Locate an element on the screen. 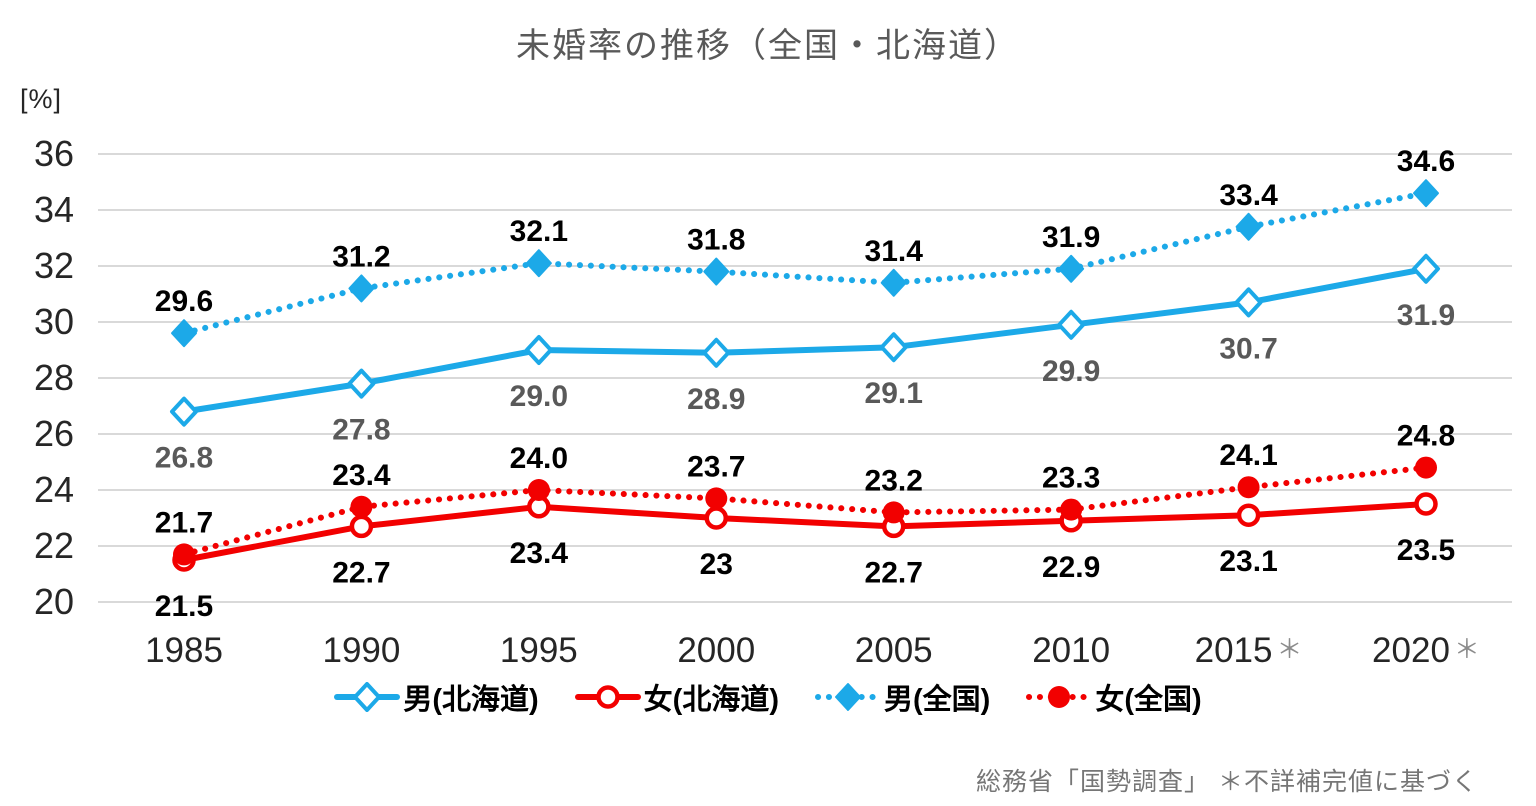 Image resolution: width=1536 pixels, height=806 pixels. legend-item-female-hokkaido: 女(北海道) is located at coordinates (676, 697).